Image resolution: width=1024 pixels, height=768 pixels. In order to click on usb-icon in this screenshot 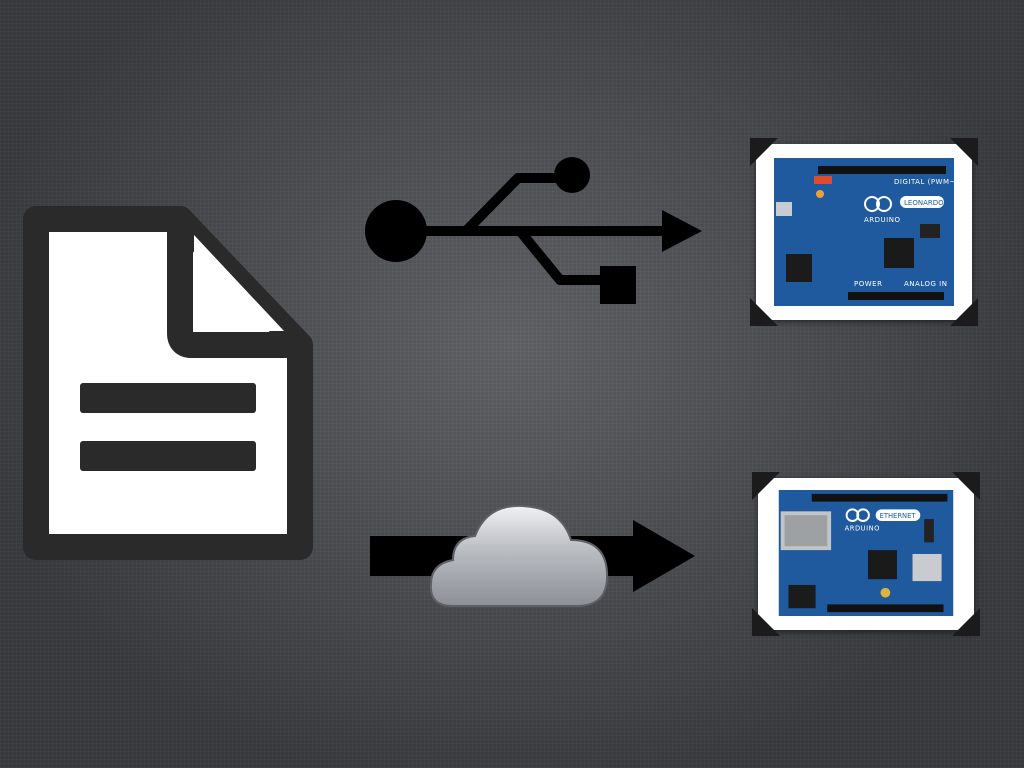, I will do `click(533, 230)`.